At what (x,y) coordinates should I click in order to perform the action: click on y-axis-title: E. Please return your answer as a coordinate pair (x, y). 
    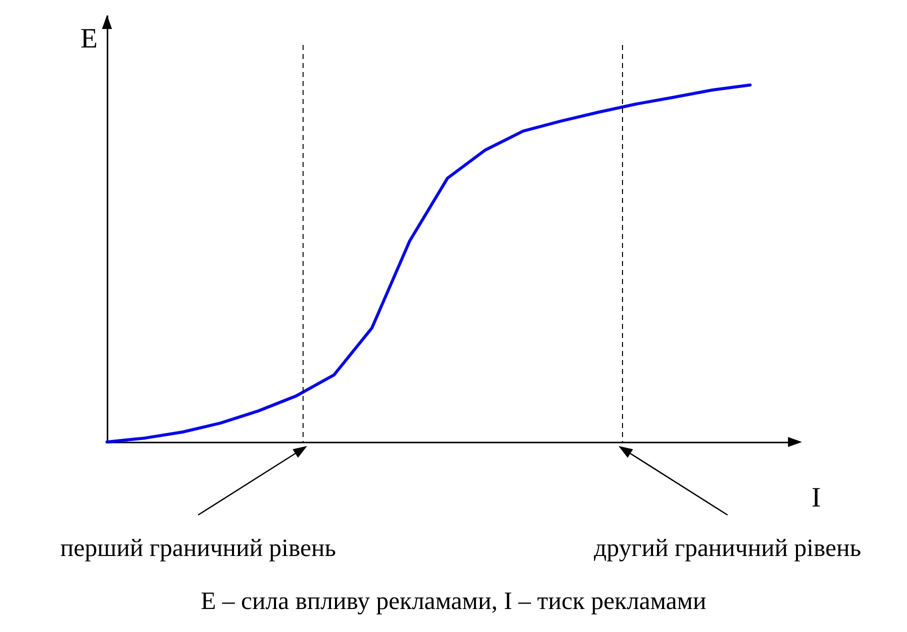
    Looking at the image, I should click on (89, 39).